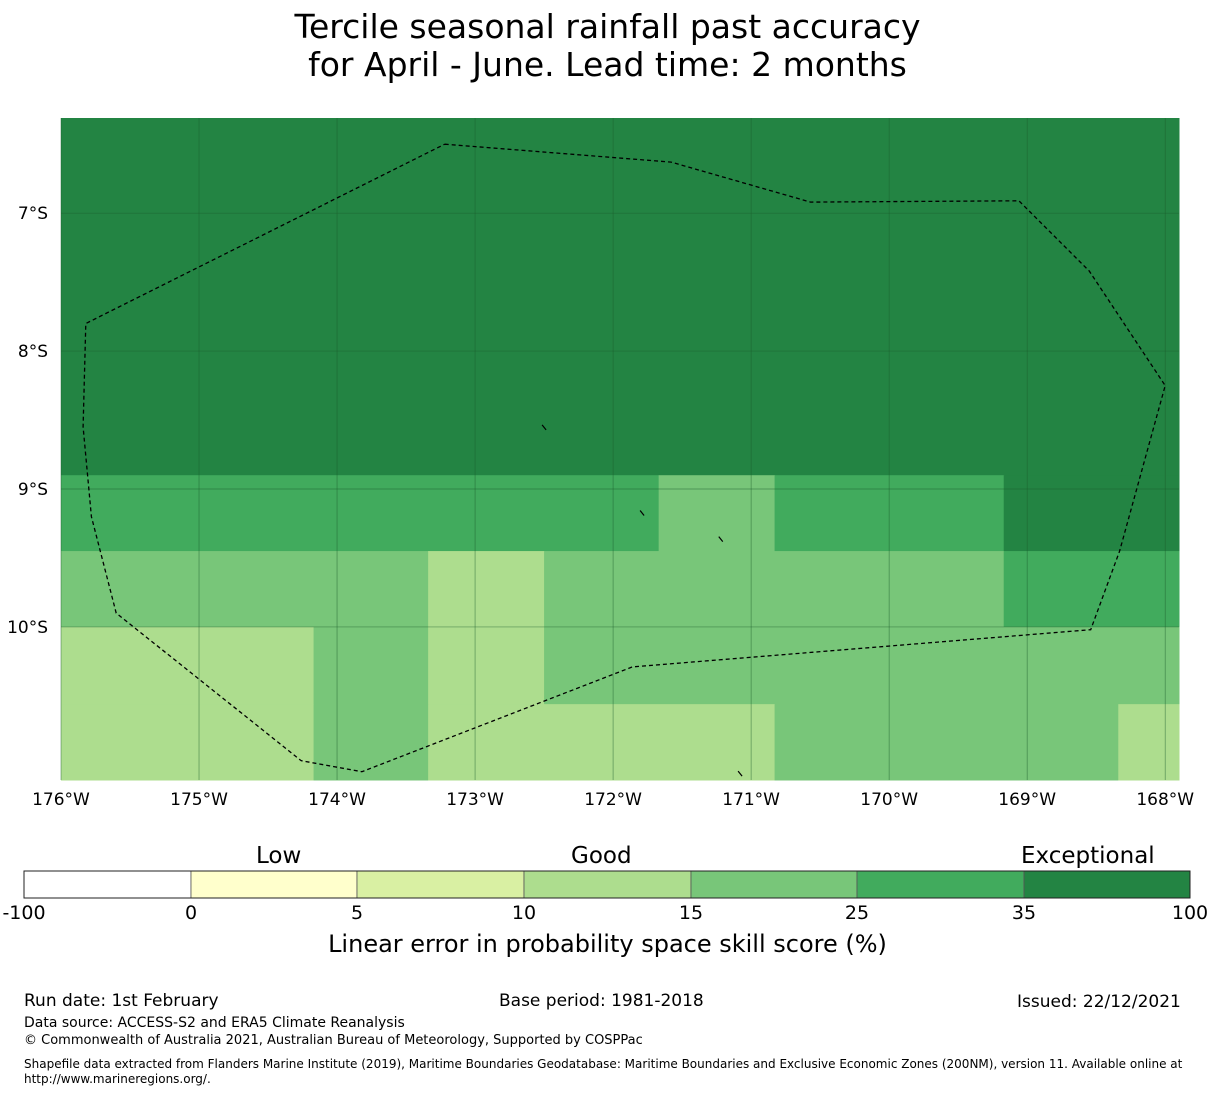 The width and height of the screenshot is (1215, 1095). I want to click on longitude-label: 171°W, so click(751, 800).